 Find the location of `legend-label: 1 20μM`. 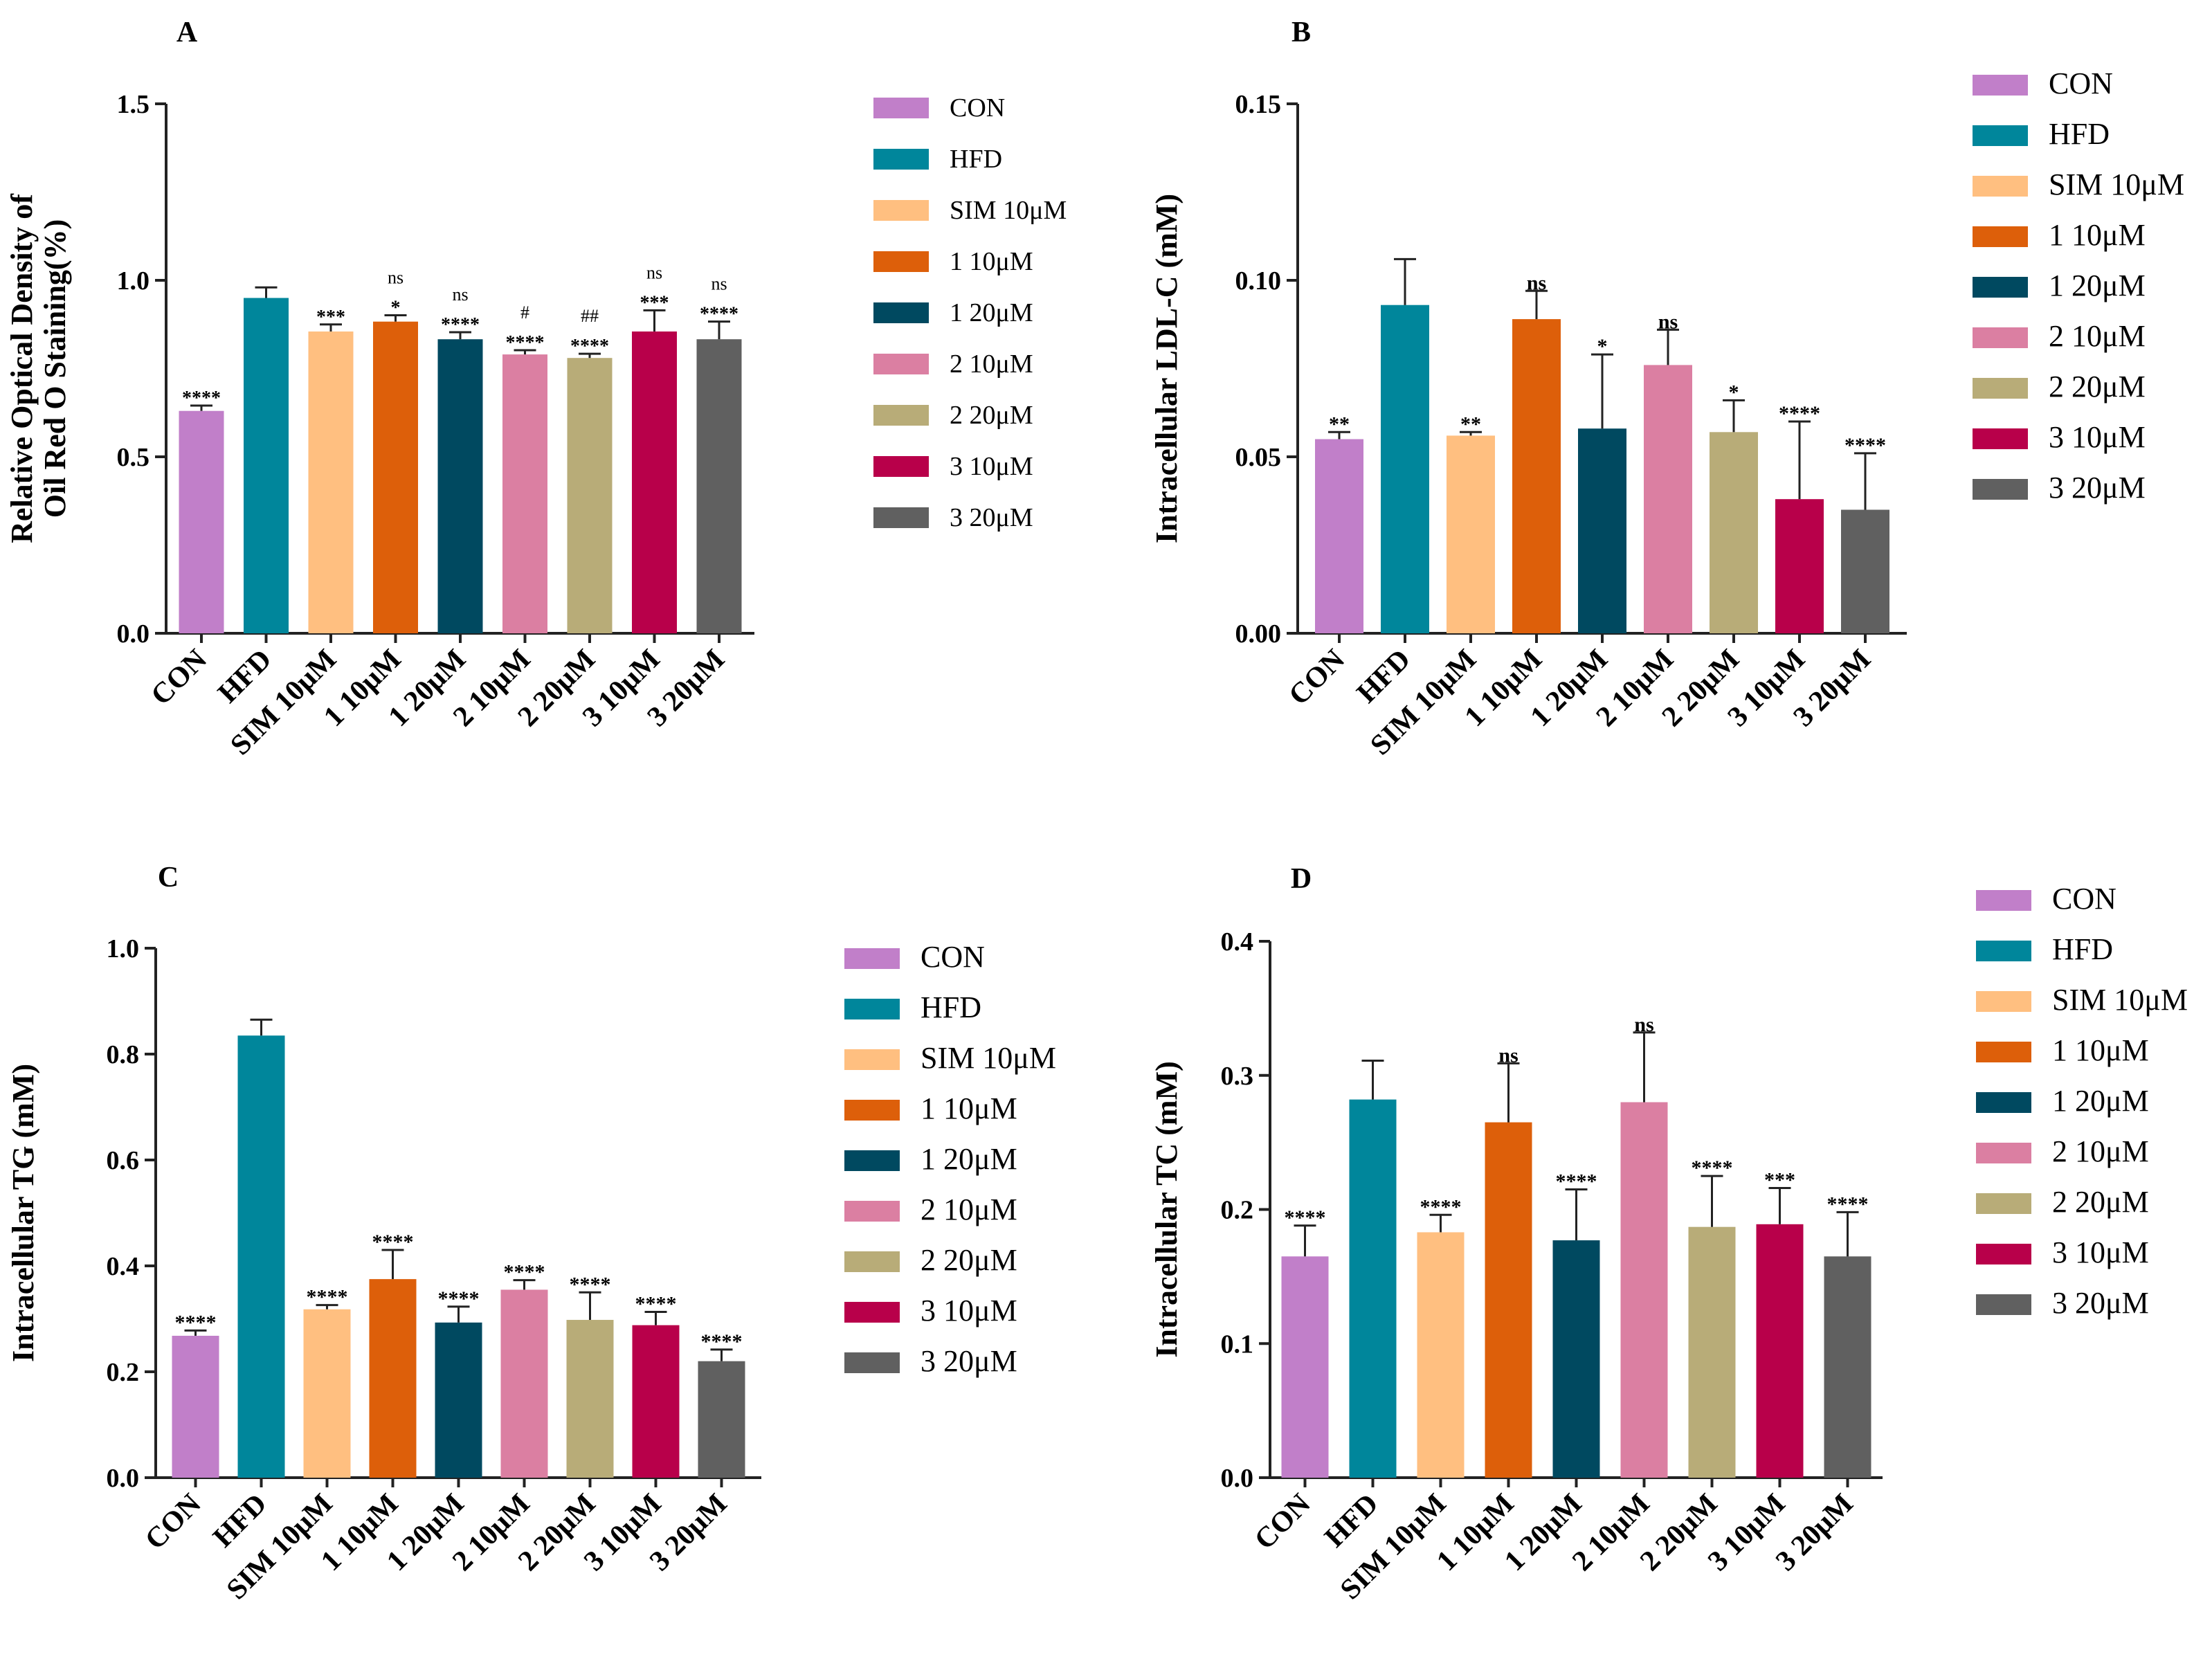

legend-label: 1 20μM is located at coordinates (2097, 285).